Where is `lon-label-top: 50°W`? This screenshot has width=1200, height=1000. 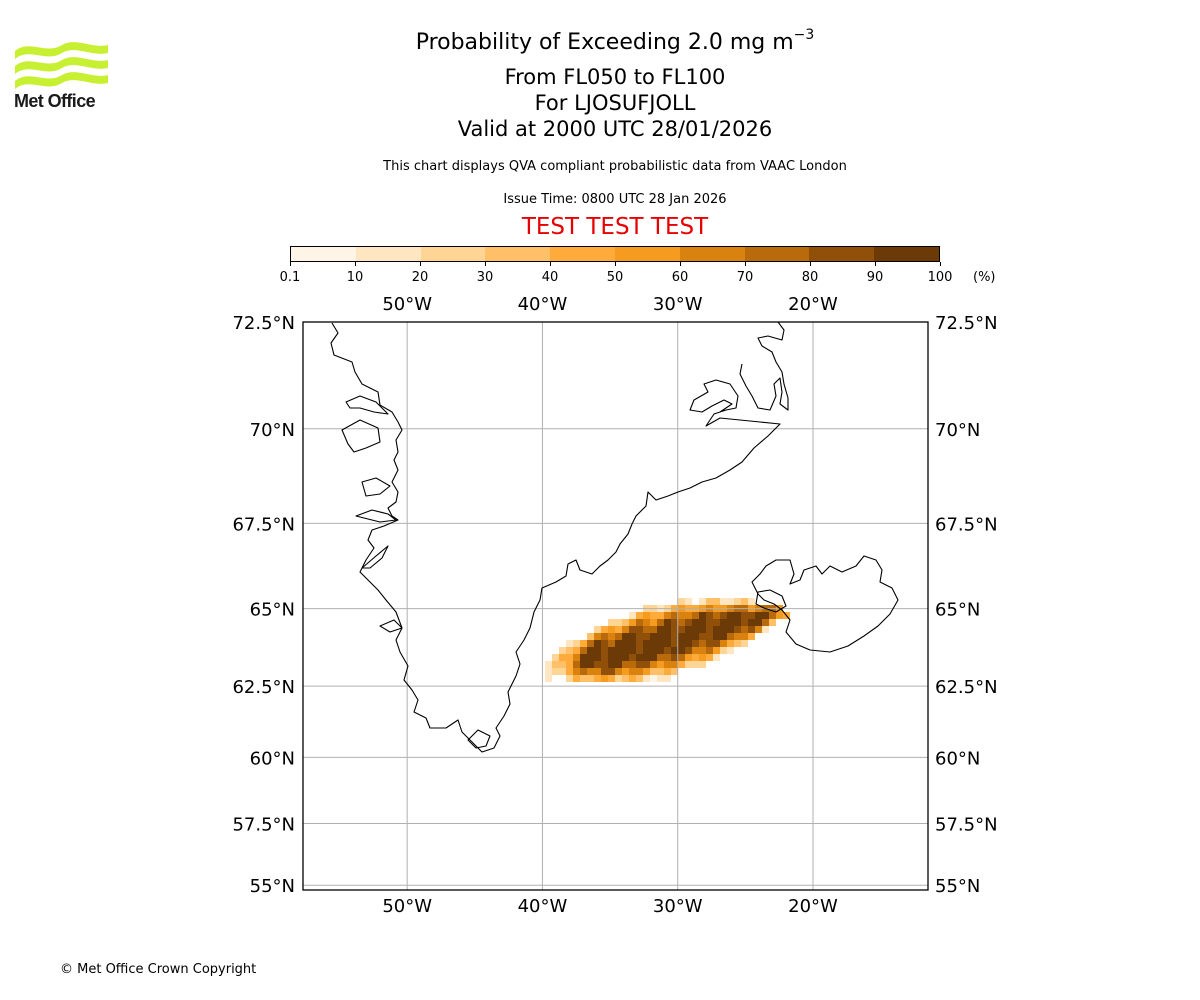
lon-label-top: 50°W is located at coordinates (407, 304).